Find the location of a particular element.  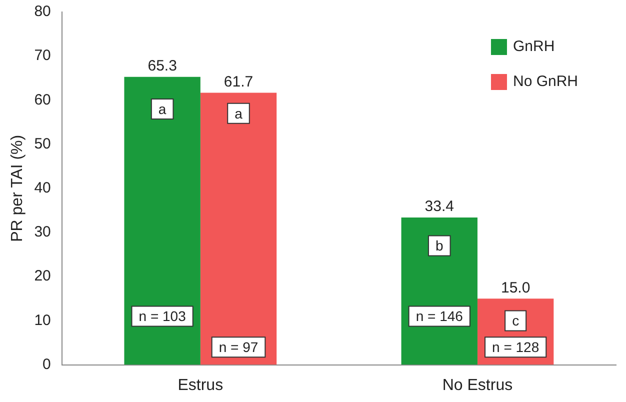

text: 33.4 is located at coordinates (439, 207).